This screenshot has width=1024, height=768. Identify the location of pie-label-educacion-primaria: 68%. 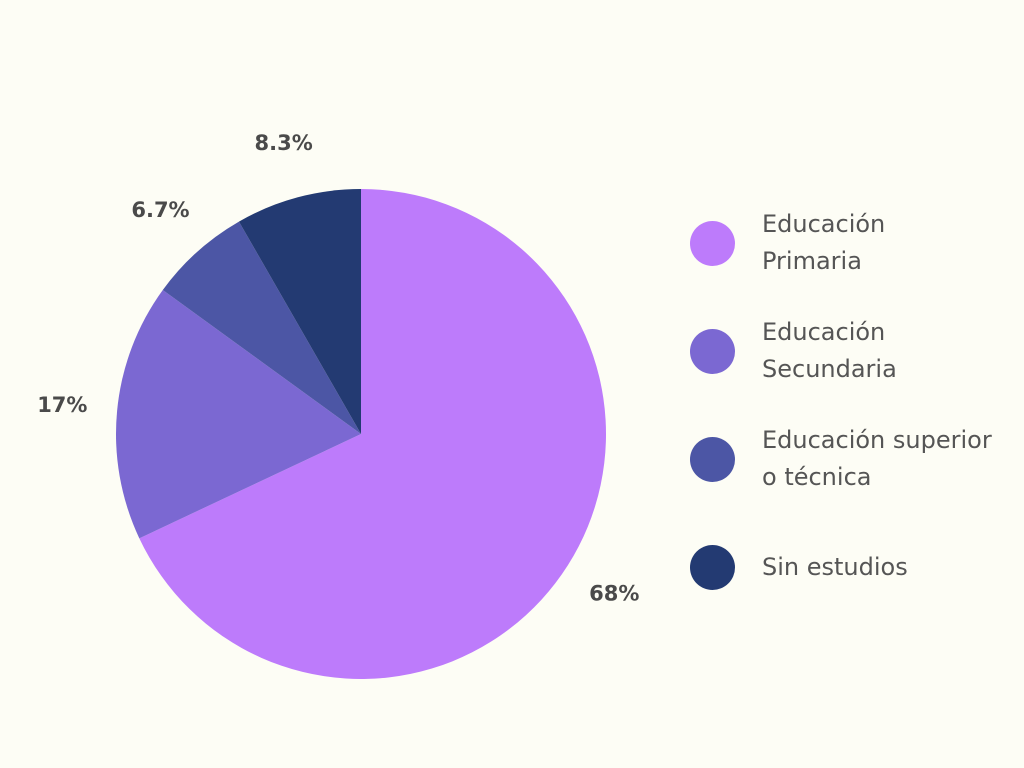
(614, 594).